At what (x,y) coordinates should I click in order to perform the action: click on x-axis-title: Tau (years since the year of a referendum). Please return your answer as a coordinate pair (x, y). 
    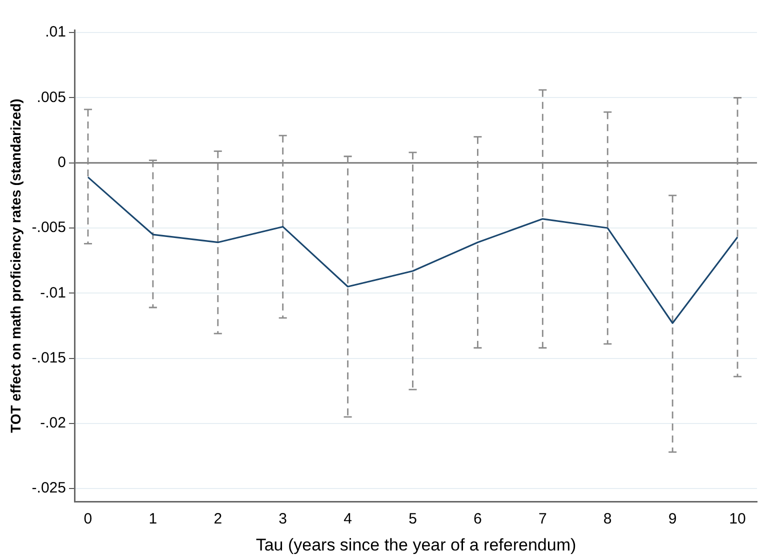
    Looking at the image, I should click on (416, 544).